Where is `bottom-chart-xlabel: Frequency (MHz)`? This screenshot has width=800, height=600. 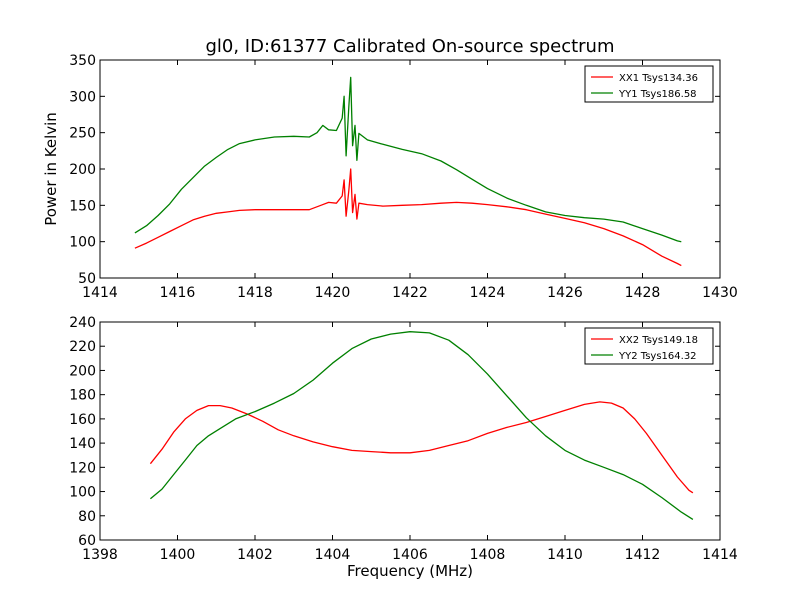
bottom-chart-xlabel: Frequency (MHz) is located at coordinates (410, 571).